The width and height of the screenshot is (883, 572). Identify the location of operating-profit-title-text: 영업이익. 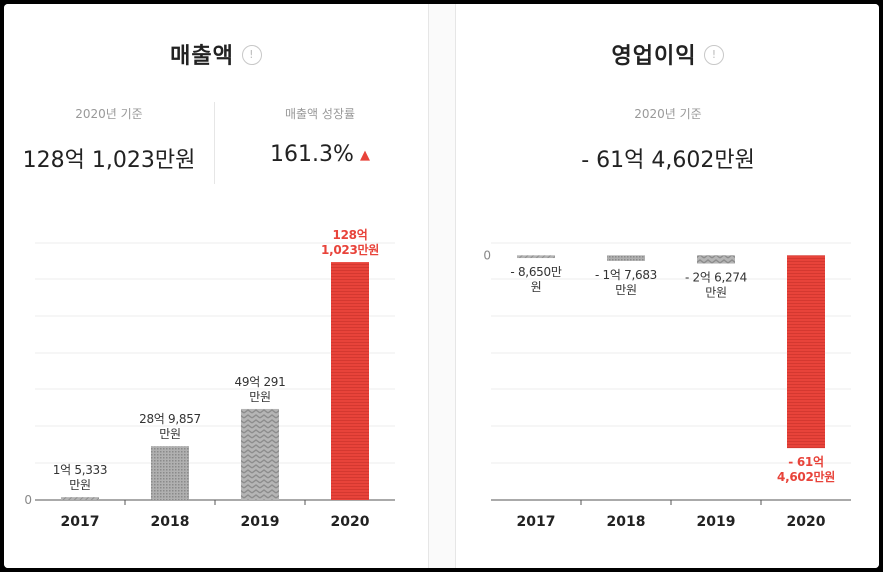
(654, 56).